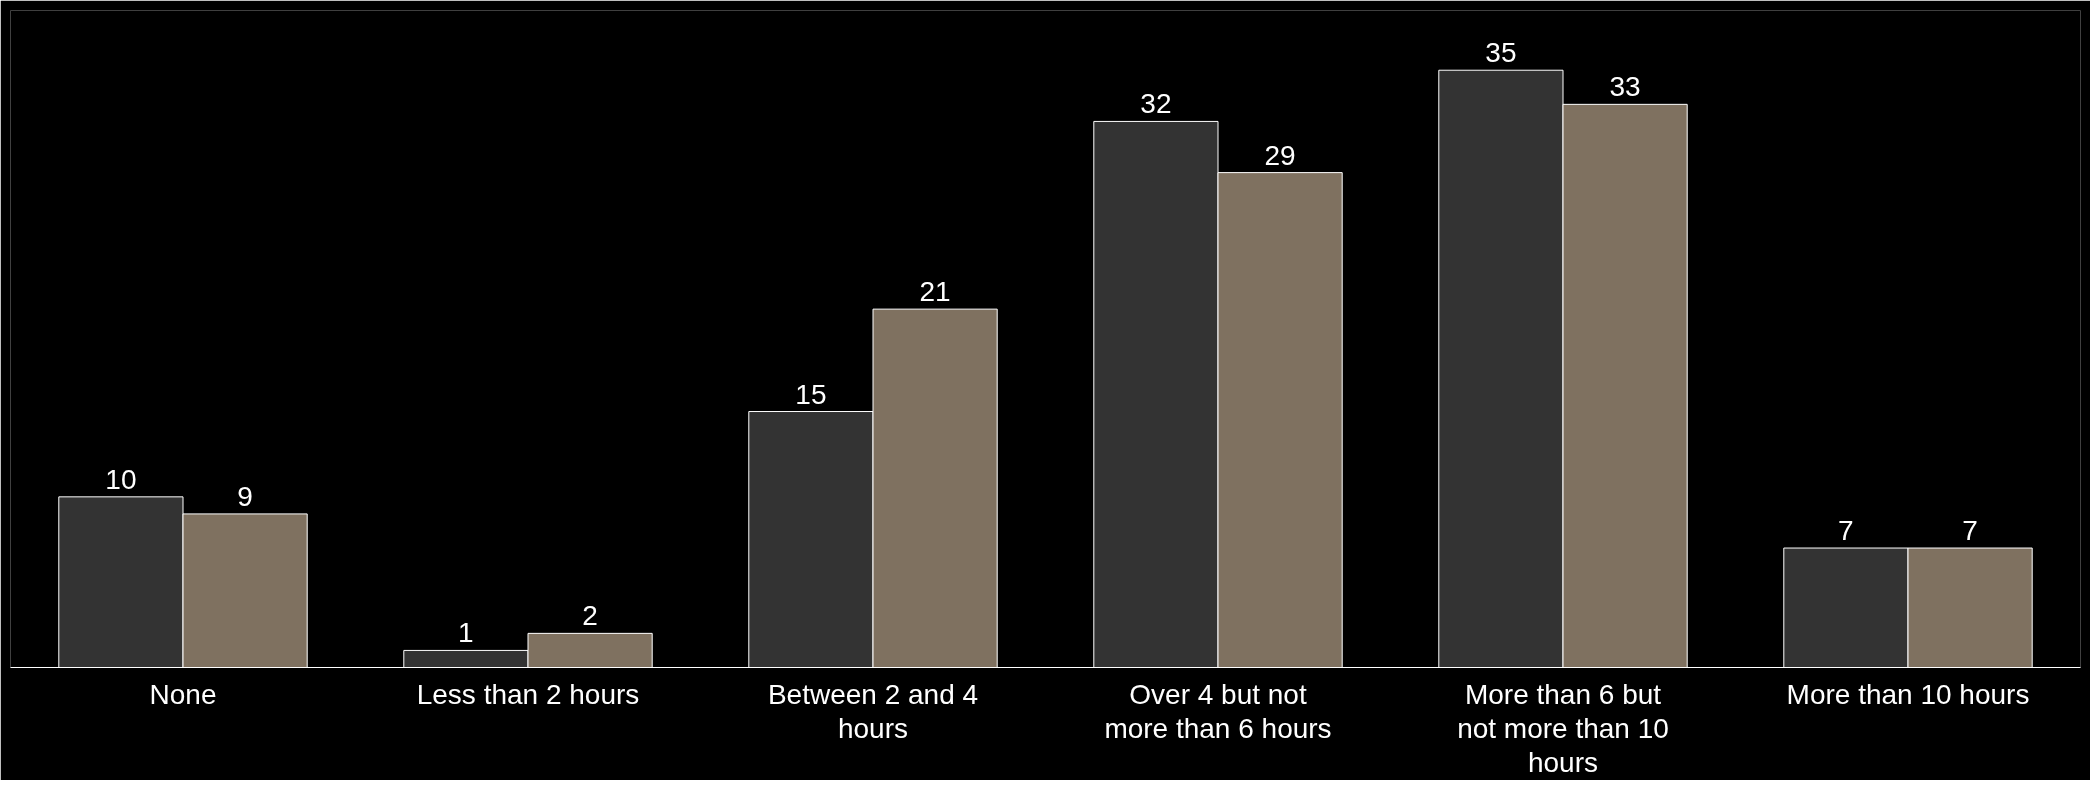  Describe the element at coordinates (1625, 87) in the screenshot. I see `data-label: 33` at that location.